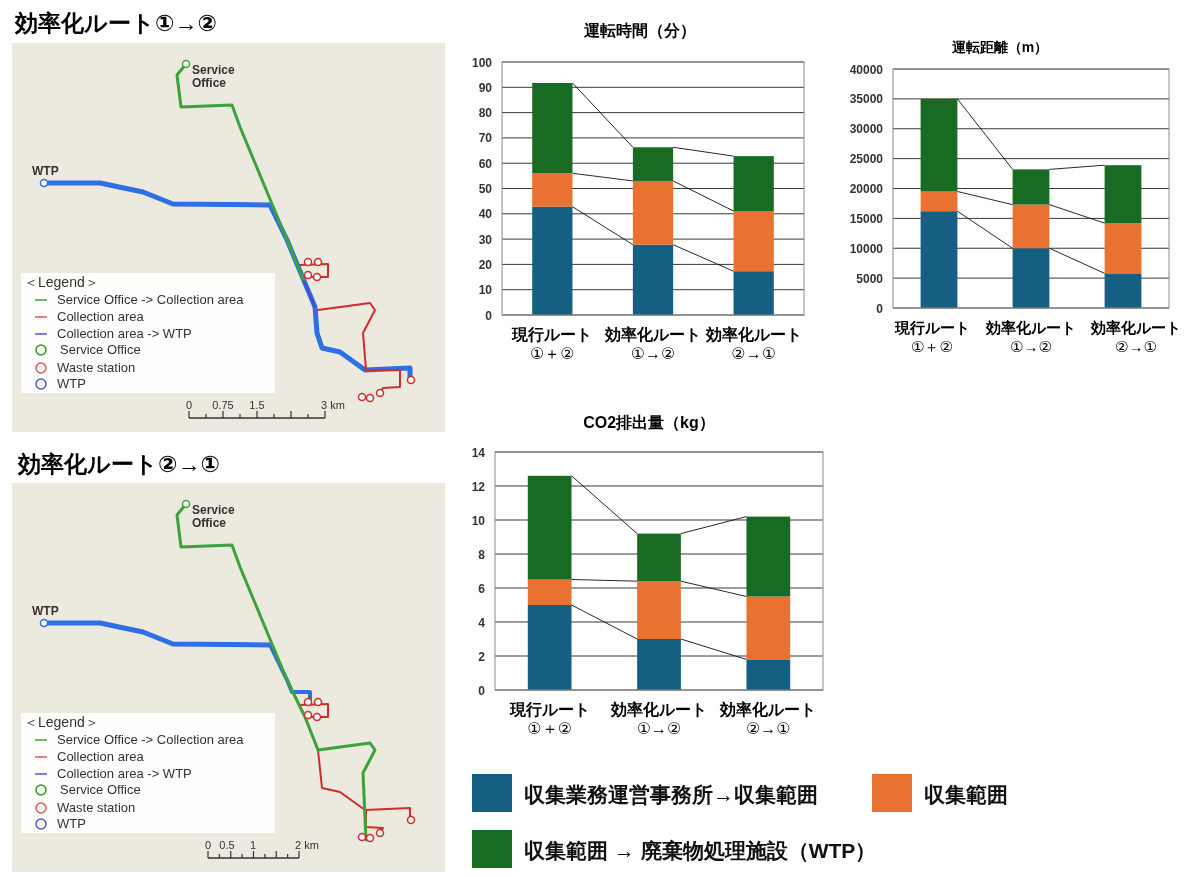 The width and height of the screenshot is (1200, 877). What do you see at coordinates (478, 486) in the screenshot?
I see `y-tick-label: 12` at bounding box center [478, 486].